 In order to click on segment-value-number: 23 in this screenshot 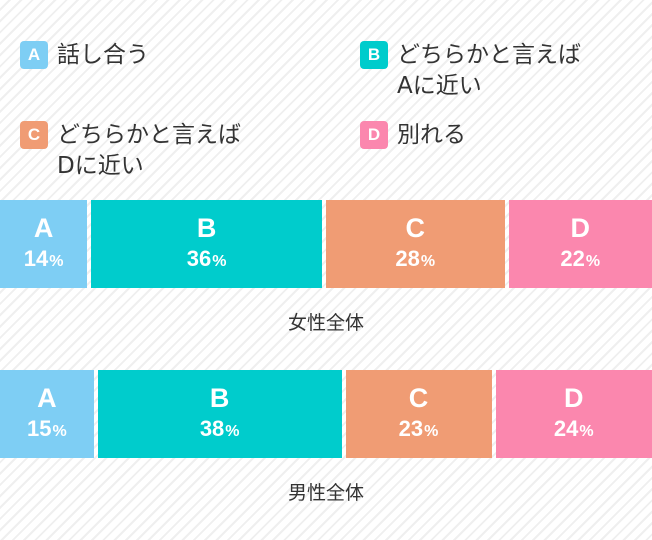, I will do `click(411, 428)`.